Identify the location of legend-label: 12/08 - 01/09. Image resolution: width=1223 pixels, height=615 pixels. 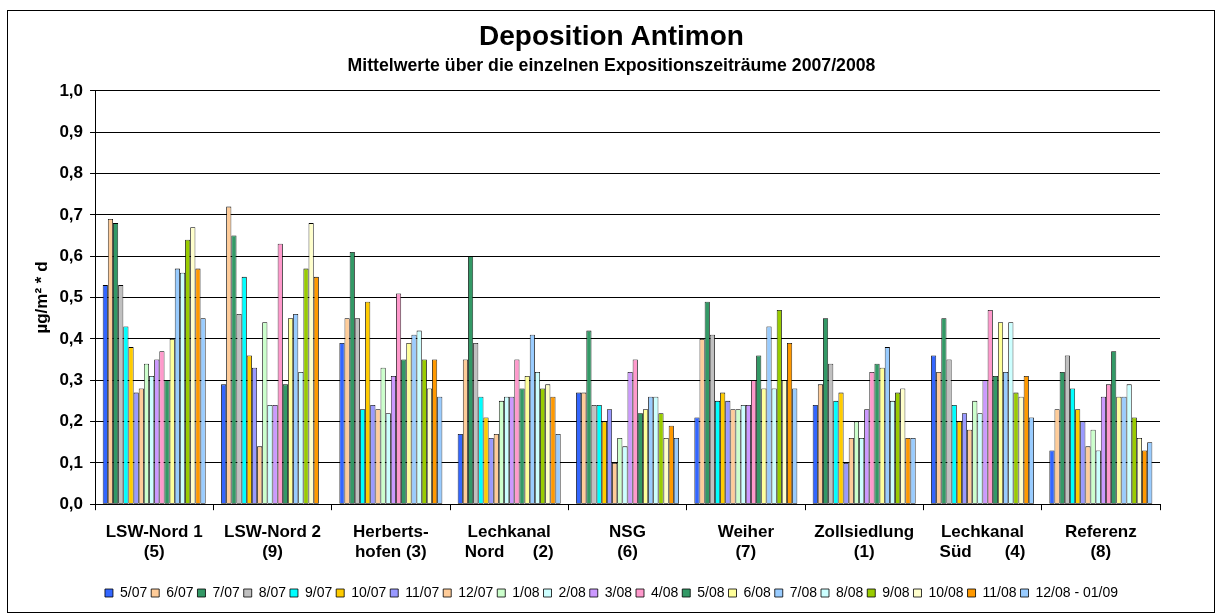
(1077, 591).